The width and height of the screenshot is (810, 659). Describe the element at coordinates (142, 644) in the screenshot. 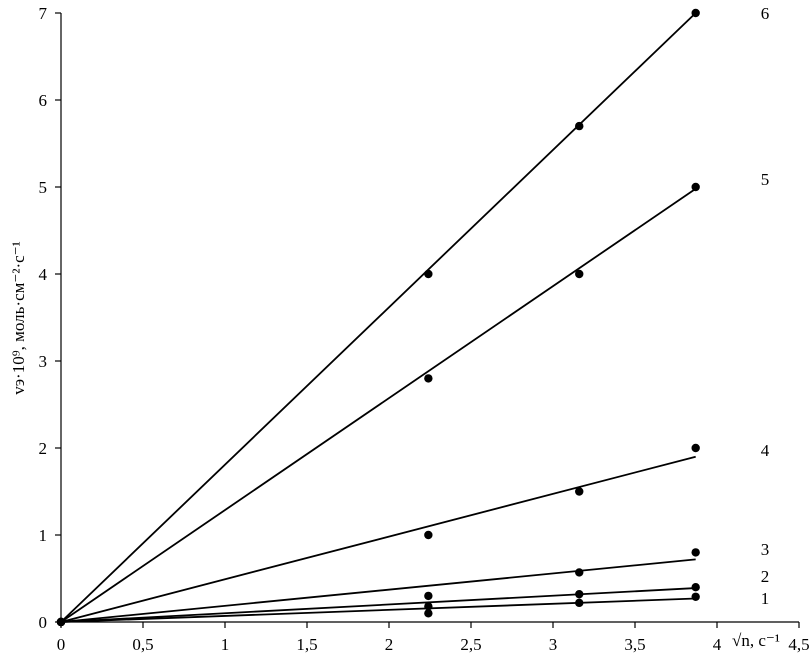

I see `x-tick-label: 0,5` at that location.